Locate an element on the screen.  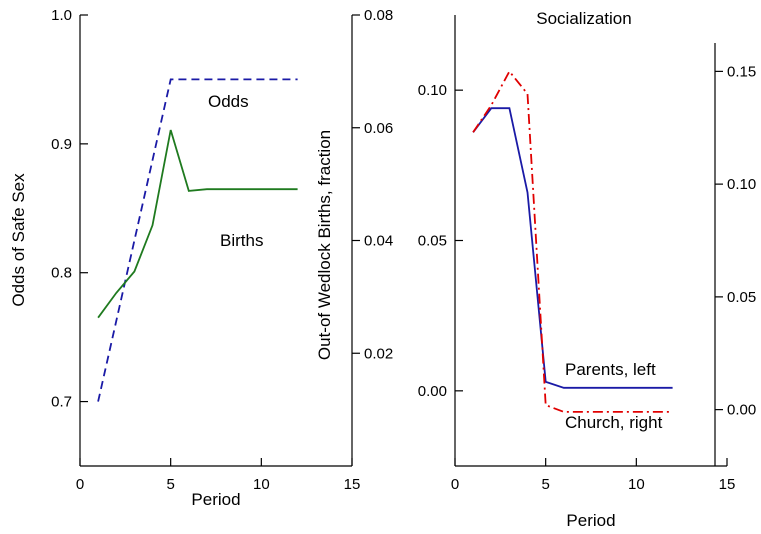
left-panel-right-y-tick-label: 0.08 is located at coordinates (378, 15).